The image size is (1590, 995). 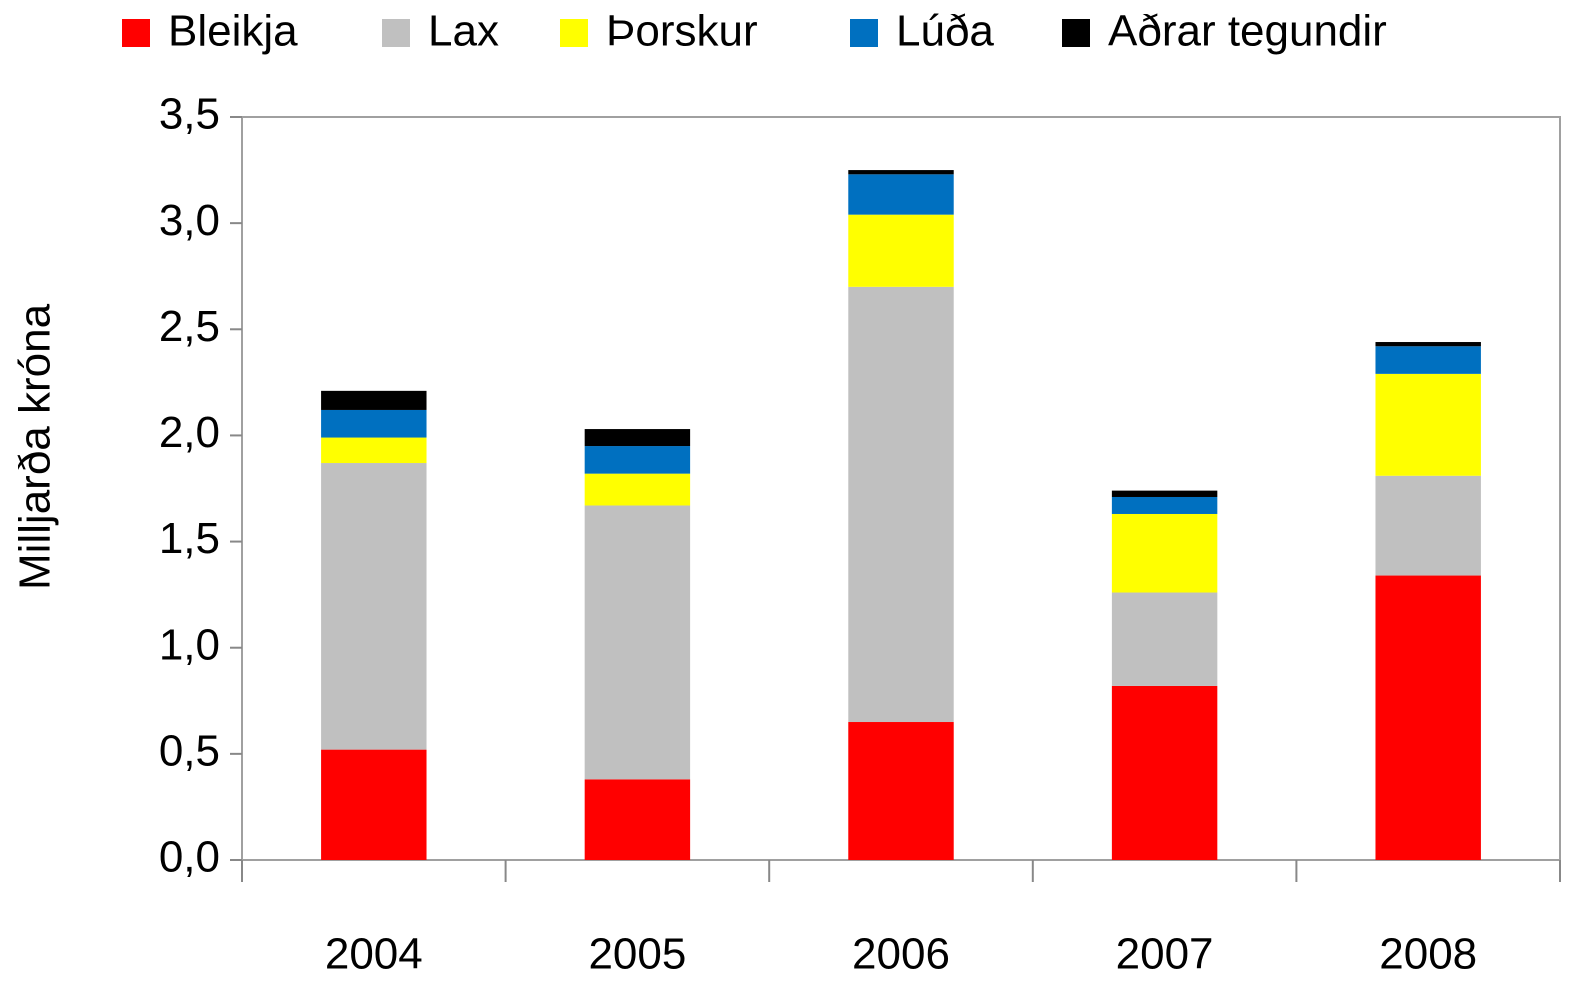 I want to click on y-axis-title: Milljarða króna, so click(x=35, y=446).